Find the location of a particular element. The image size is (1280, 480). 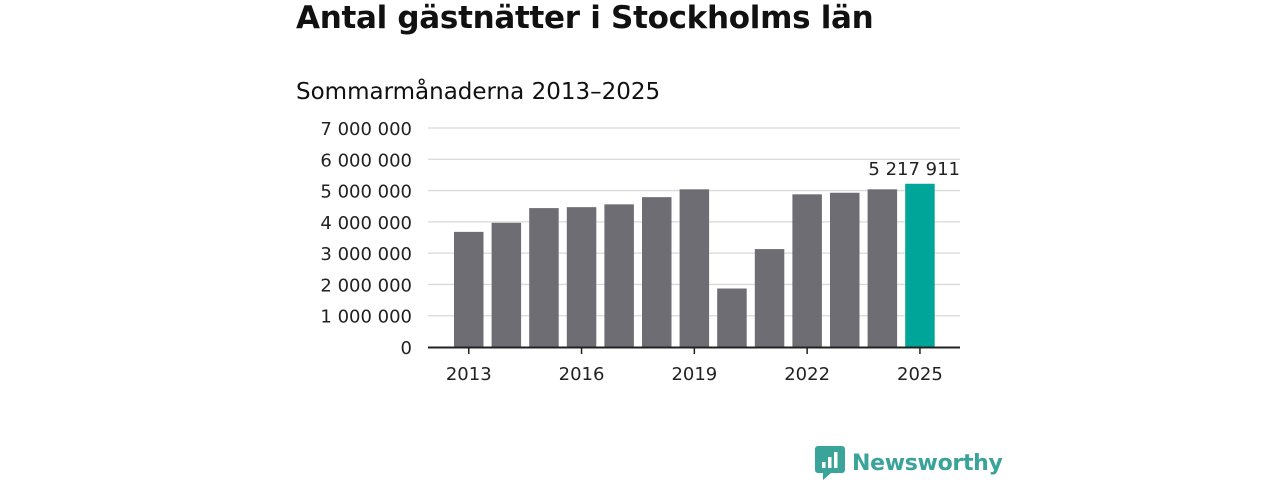

chart-title: Antal gästnätter i Stockholms län is located at coordinates (585, 18).